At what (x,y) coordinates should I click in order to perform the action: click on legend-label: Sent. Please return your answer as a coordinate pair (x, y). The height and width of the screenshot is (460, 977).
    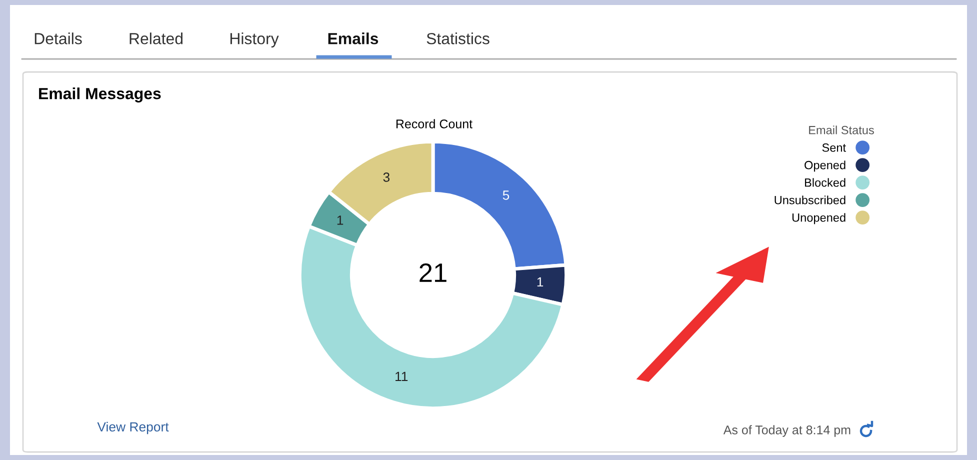
    Looking at the image, I should click on (834, 147).